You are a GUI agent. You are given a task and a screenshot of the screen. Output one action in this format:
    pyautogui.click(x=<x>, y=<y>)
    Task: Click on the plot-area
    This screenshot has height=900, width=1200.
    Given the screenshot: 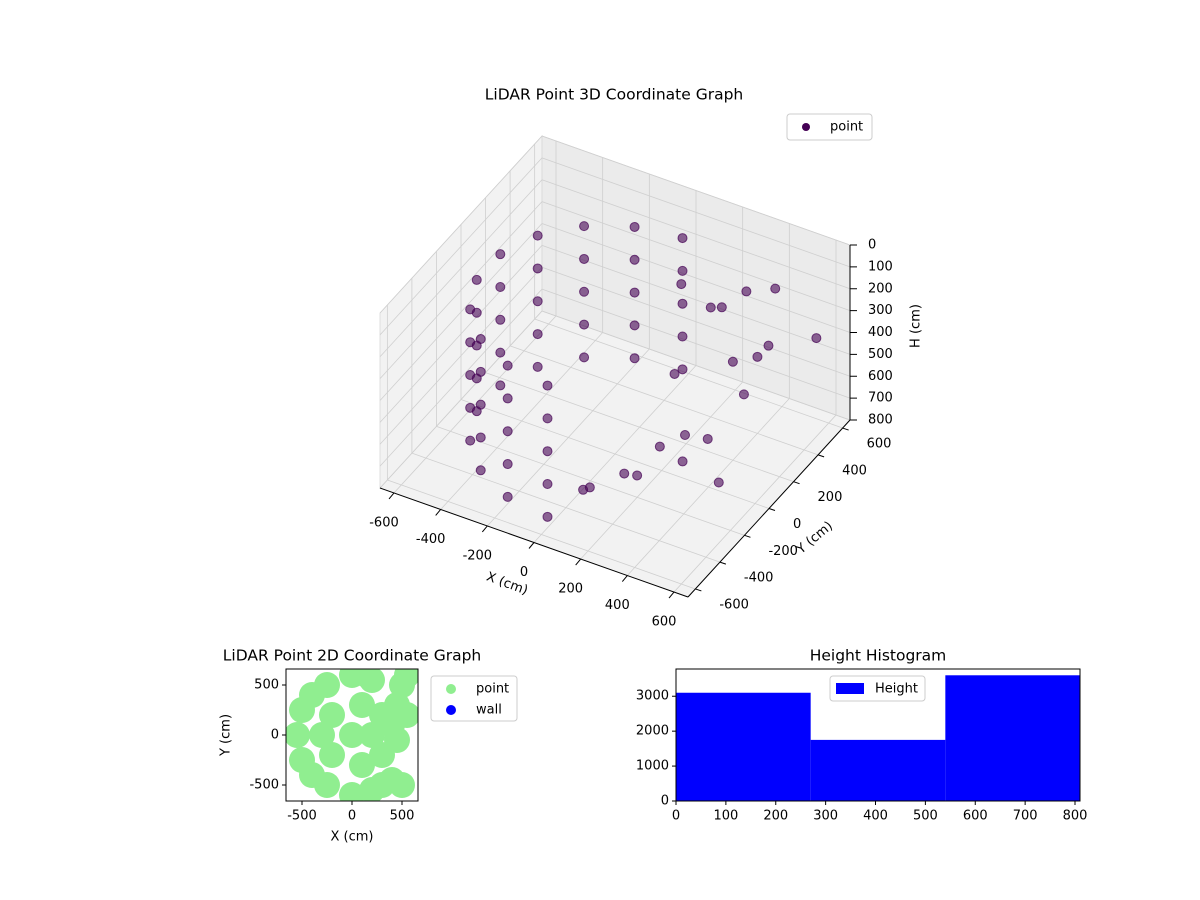 What is the action you would take?
    pyautogui.click(x=878, y=738)
    